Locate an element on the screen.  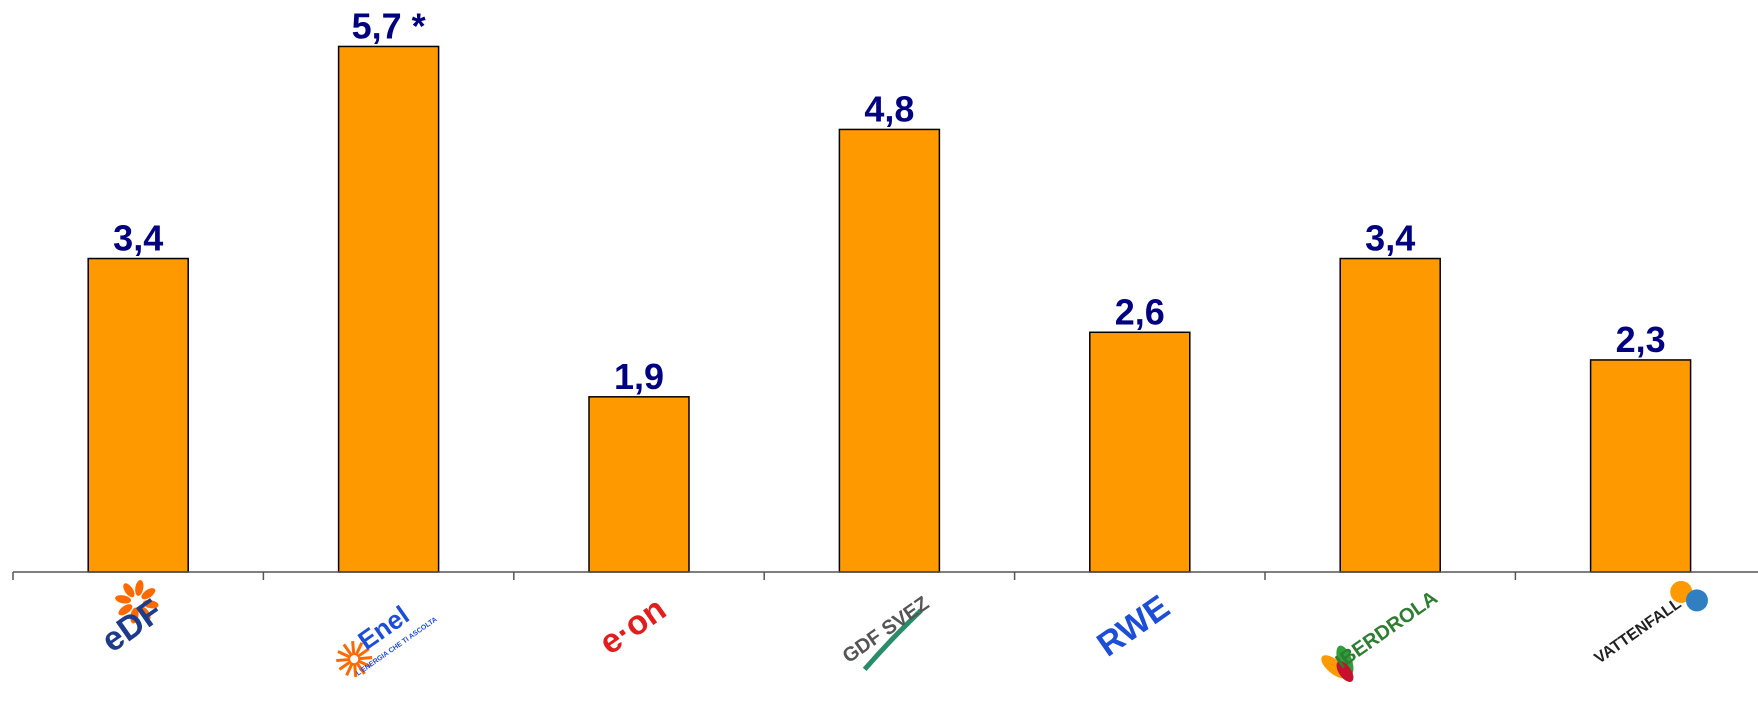
bar-gdf-suez is located at coordinates (889, 350).